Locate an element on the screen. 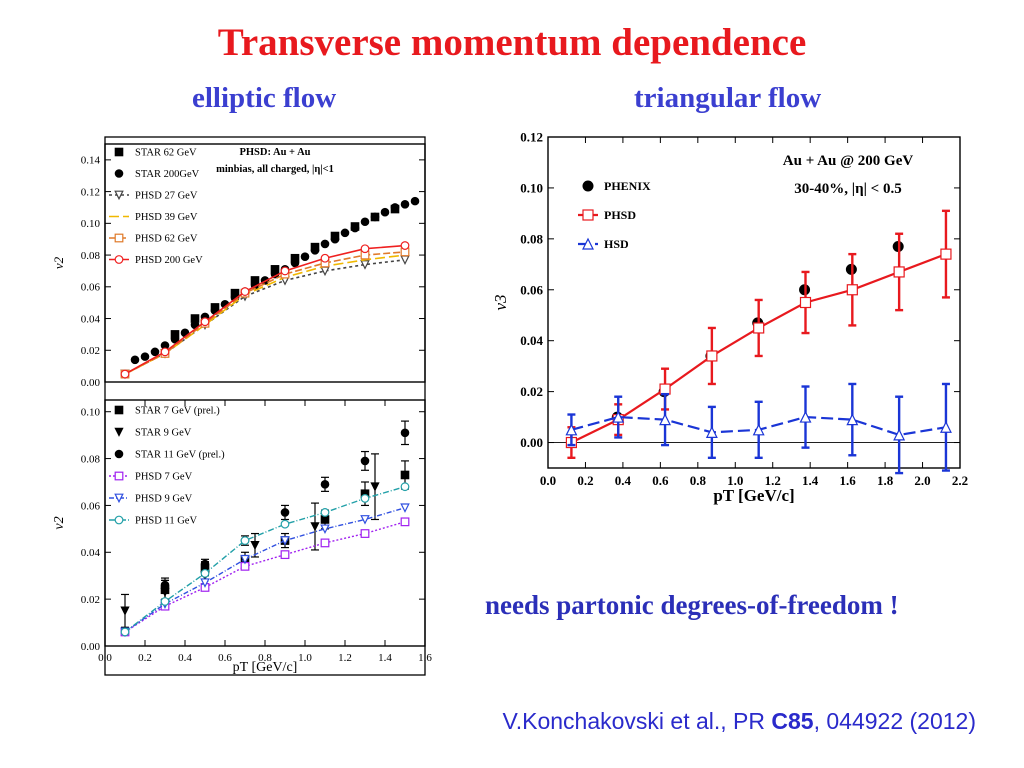 This screenshot has width=1024, height=768. plot-frame is located at coordinates (265, 263).